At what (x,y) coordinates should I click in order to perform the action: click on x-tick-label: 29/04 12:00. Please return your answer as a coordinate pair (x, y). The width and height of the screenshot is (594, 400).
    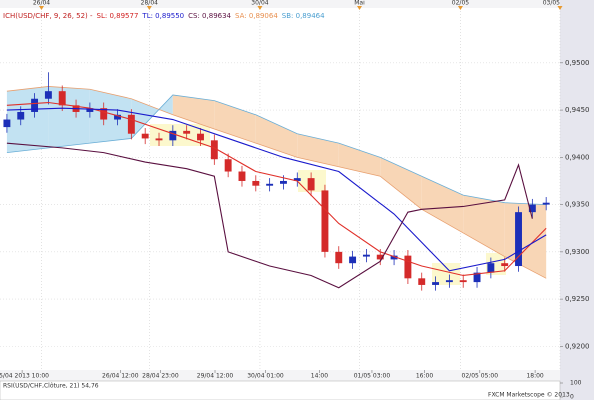
    Looking at the image, I should click on (215, 376).